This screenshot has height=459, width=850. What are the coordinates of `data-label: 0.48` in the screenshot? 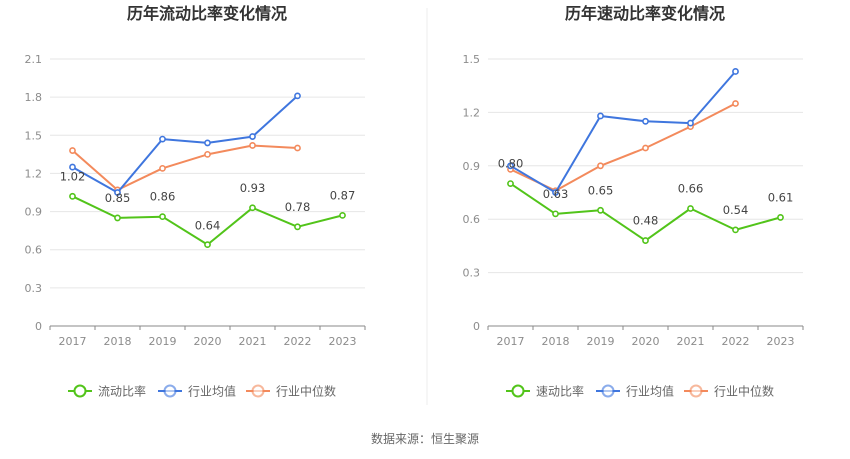 It's located at (646, 221).